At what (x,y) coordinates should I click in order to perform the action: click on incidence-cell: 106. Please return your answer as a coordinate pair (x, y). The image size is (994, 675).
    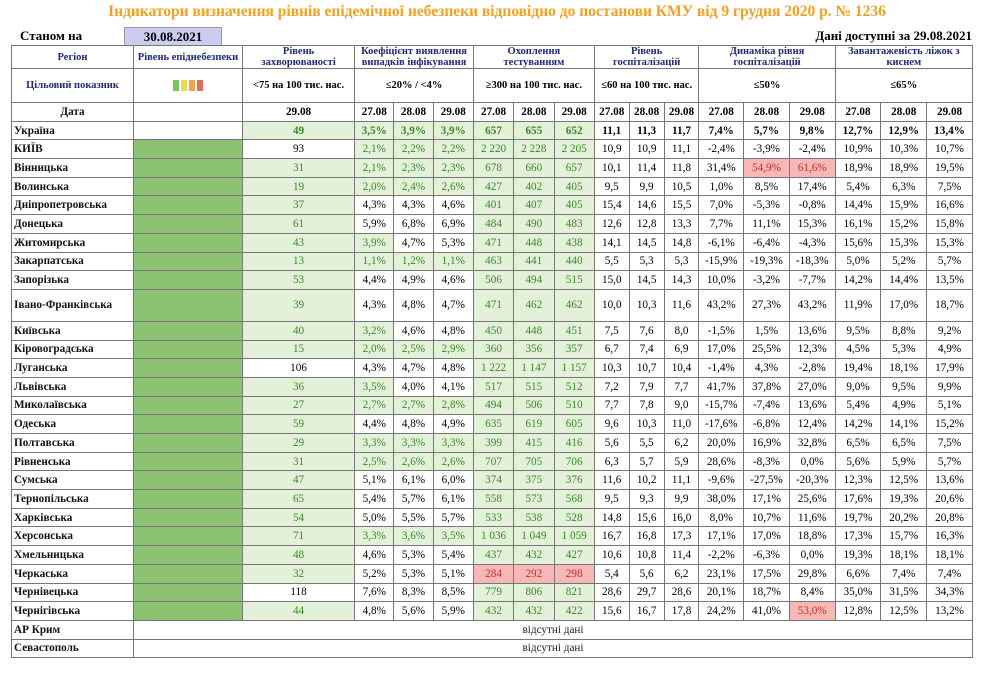
    Looking at the image, I should click on (298, 368).